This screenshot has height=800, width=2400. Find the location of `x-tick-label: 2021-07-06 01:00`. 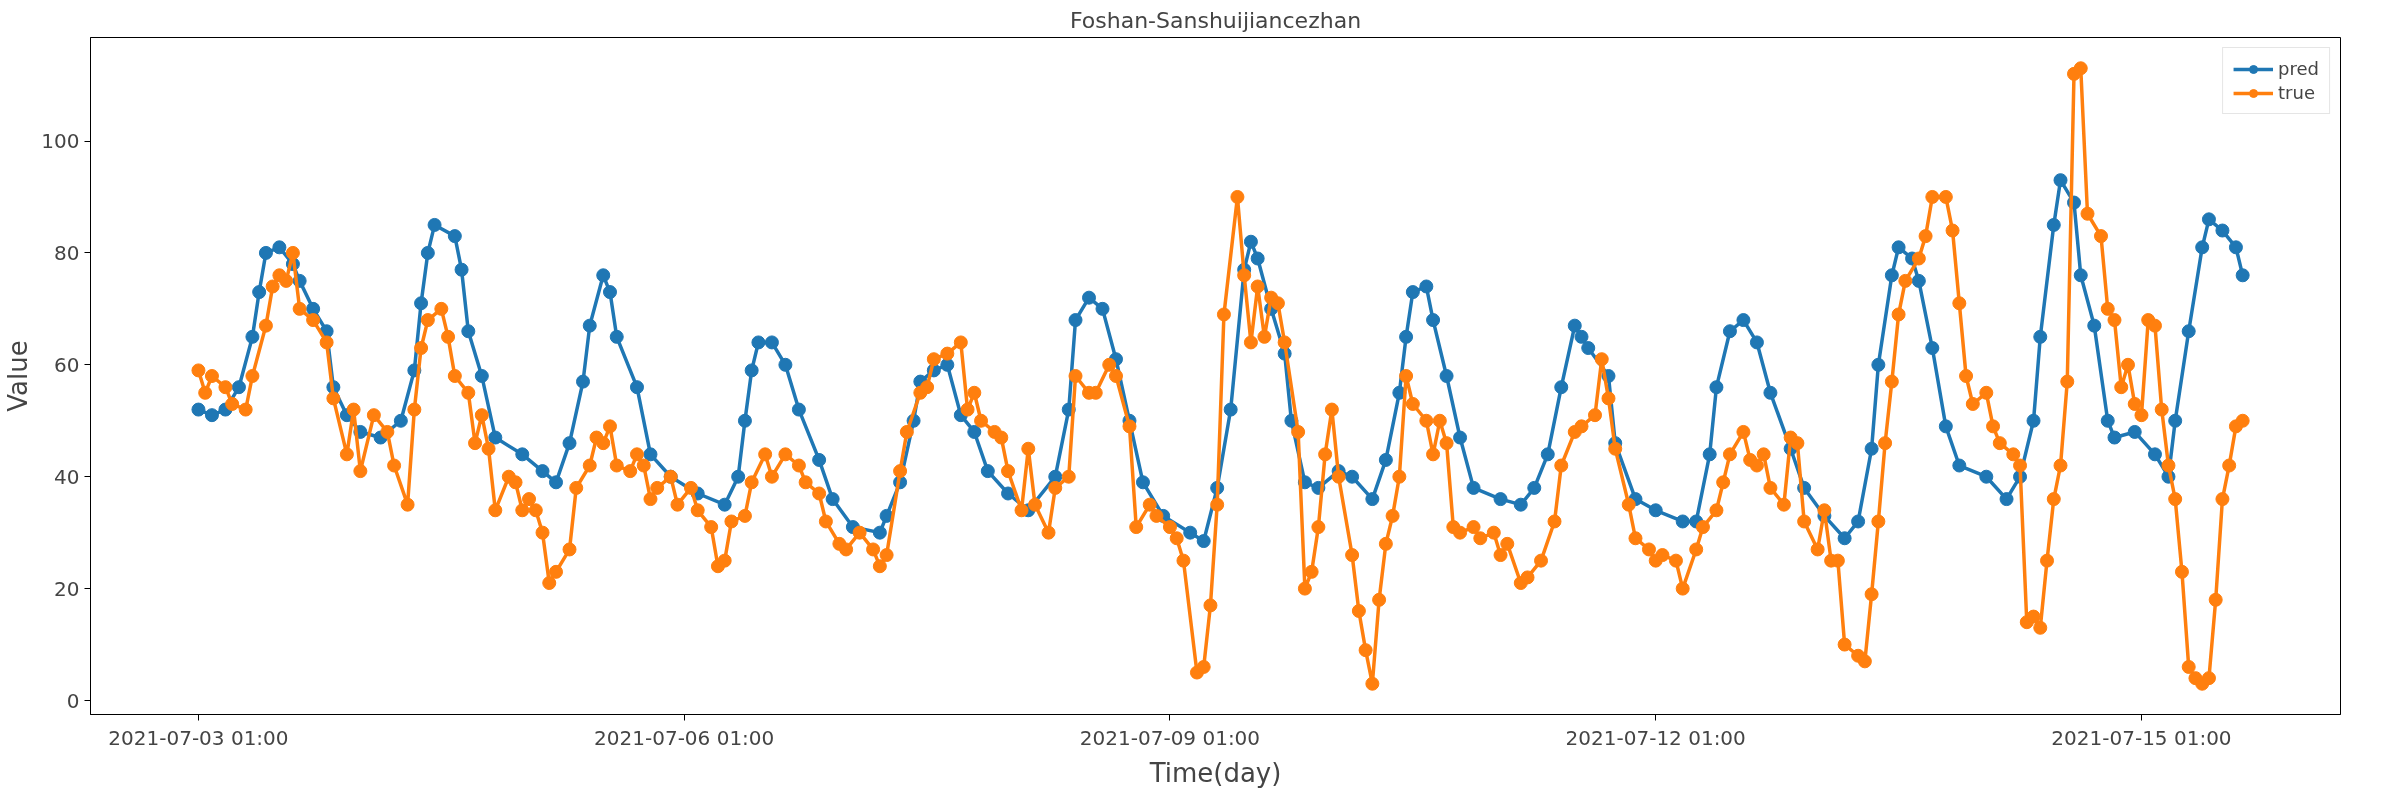

x-tick-label: 2021-07-06 01:00 is located at coordinates (684, 737).